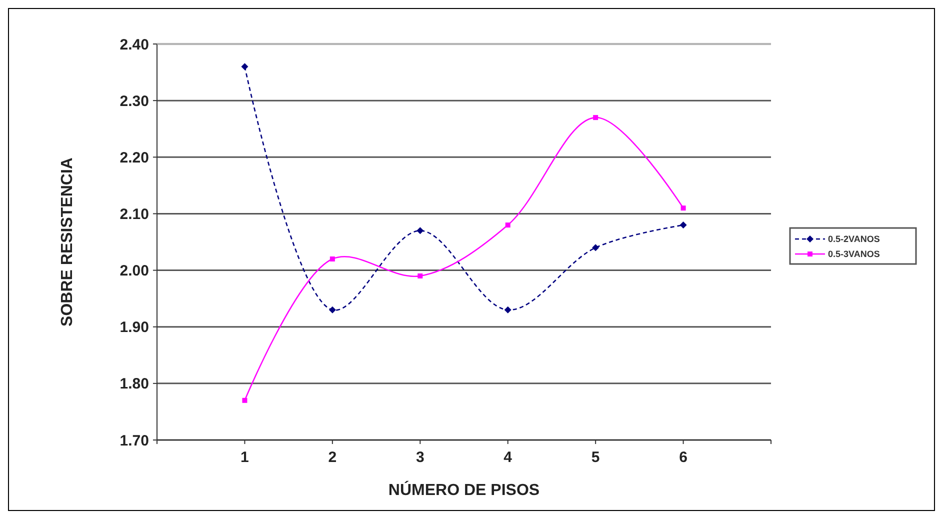 The width and height of the screenshot is (943, 519). What do you see at coordinates (134, 157) in the screenshot?
I see `y-tick-label: 2.20` at bounding box center [134, 157].